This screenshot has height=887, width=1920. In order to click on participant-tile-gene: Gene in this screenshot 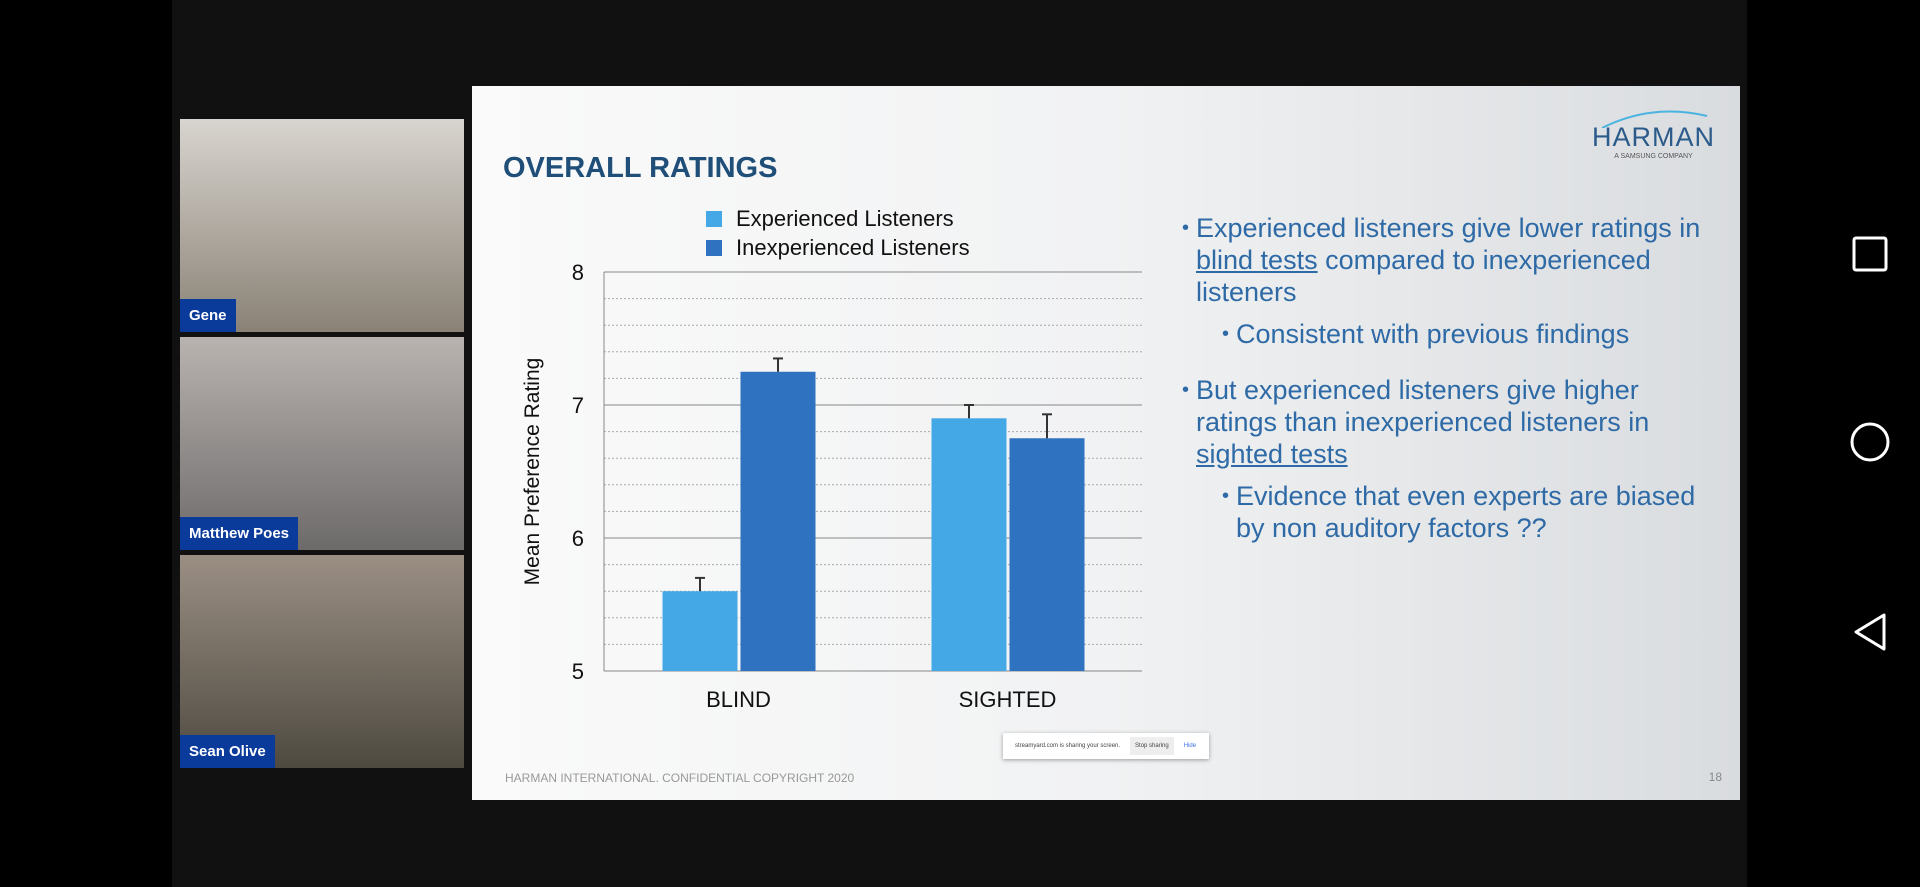, I will do `click(322, 225)`.